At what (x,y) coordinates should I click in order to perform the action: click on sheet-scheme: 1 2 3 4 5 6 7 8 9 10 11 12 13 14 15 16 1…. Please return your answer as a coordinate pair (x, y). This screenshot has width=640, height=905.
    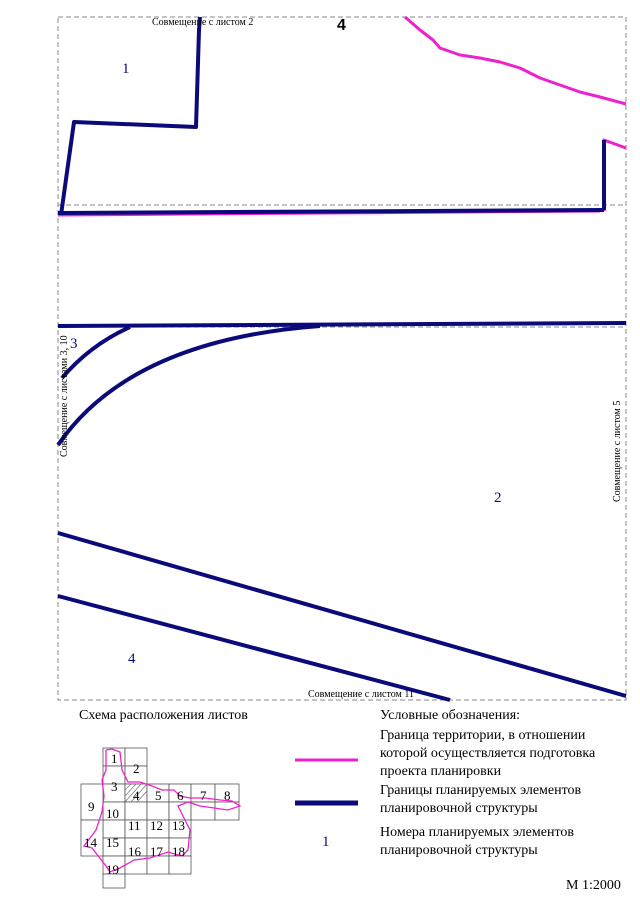
    Looking at the image, I should click on (161, 818).